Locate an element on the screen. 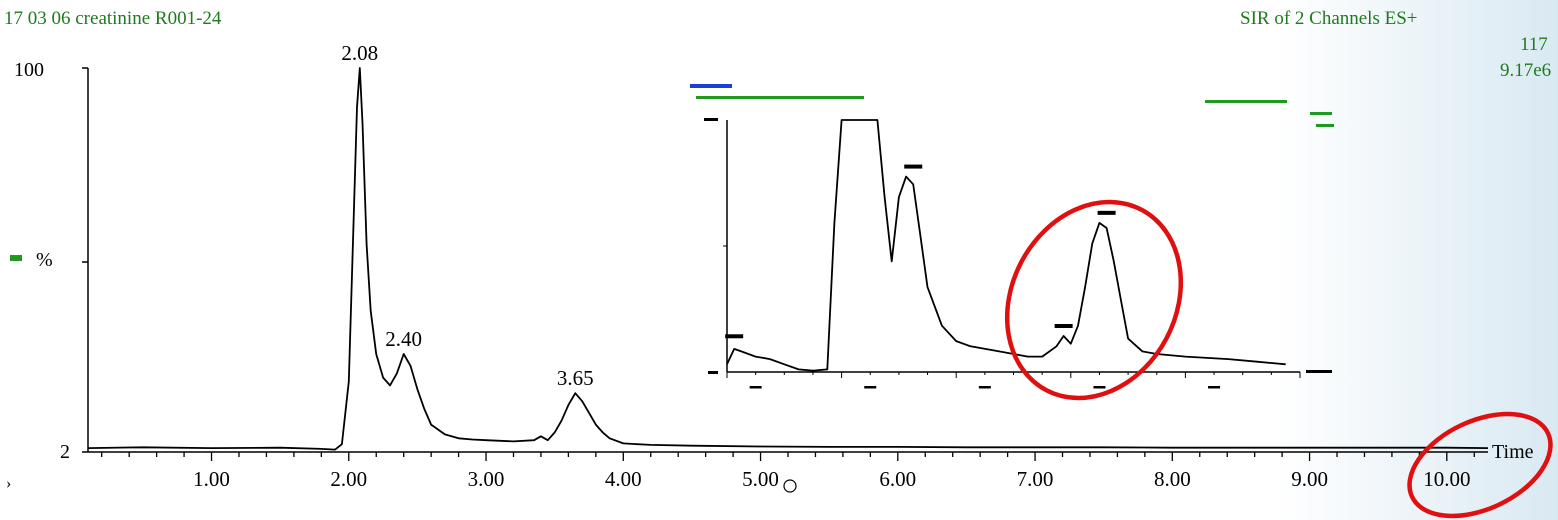 This screenshot has height=520, width=1558. peak-label: 3.65 is located at coordinates (575, 378).